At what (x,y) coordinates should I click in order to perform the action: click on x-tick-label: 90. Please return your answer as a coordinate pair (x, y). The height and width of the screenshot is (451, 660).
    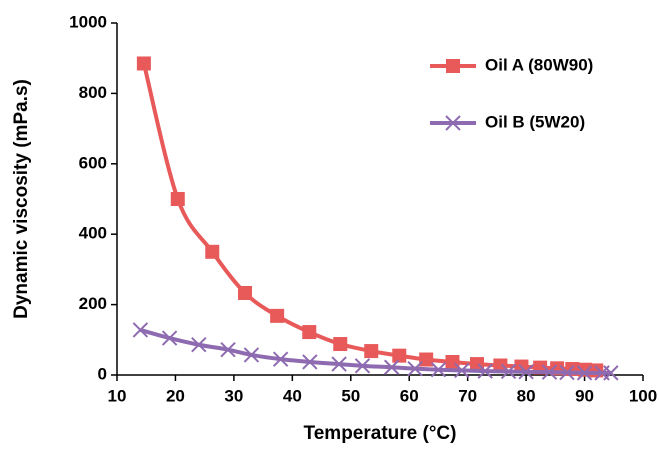
    Looking at the image, I should click on (584, 395).